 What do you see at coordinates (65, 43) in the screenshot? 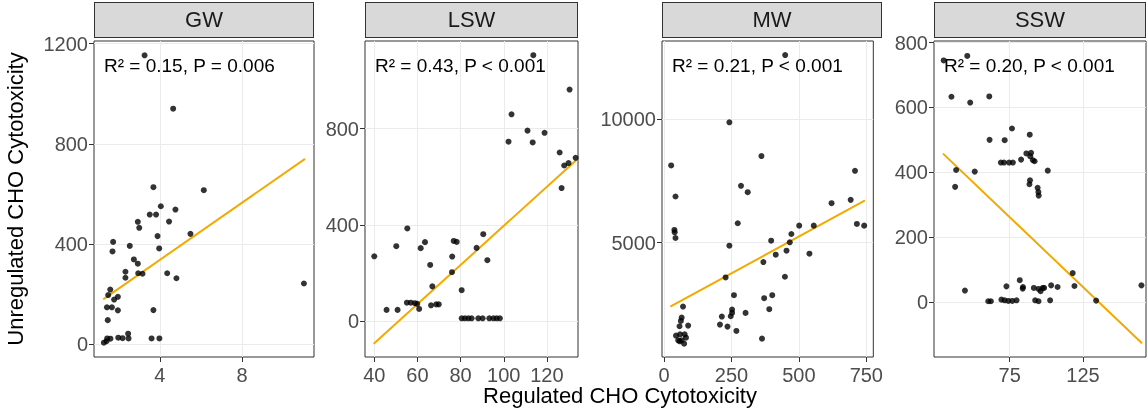
I see `y-tick-label: 1200` at bounding box center [65, 43].